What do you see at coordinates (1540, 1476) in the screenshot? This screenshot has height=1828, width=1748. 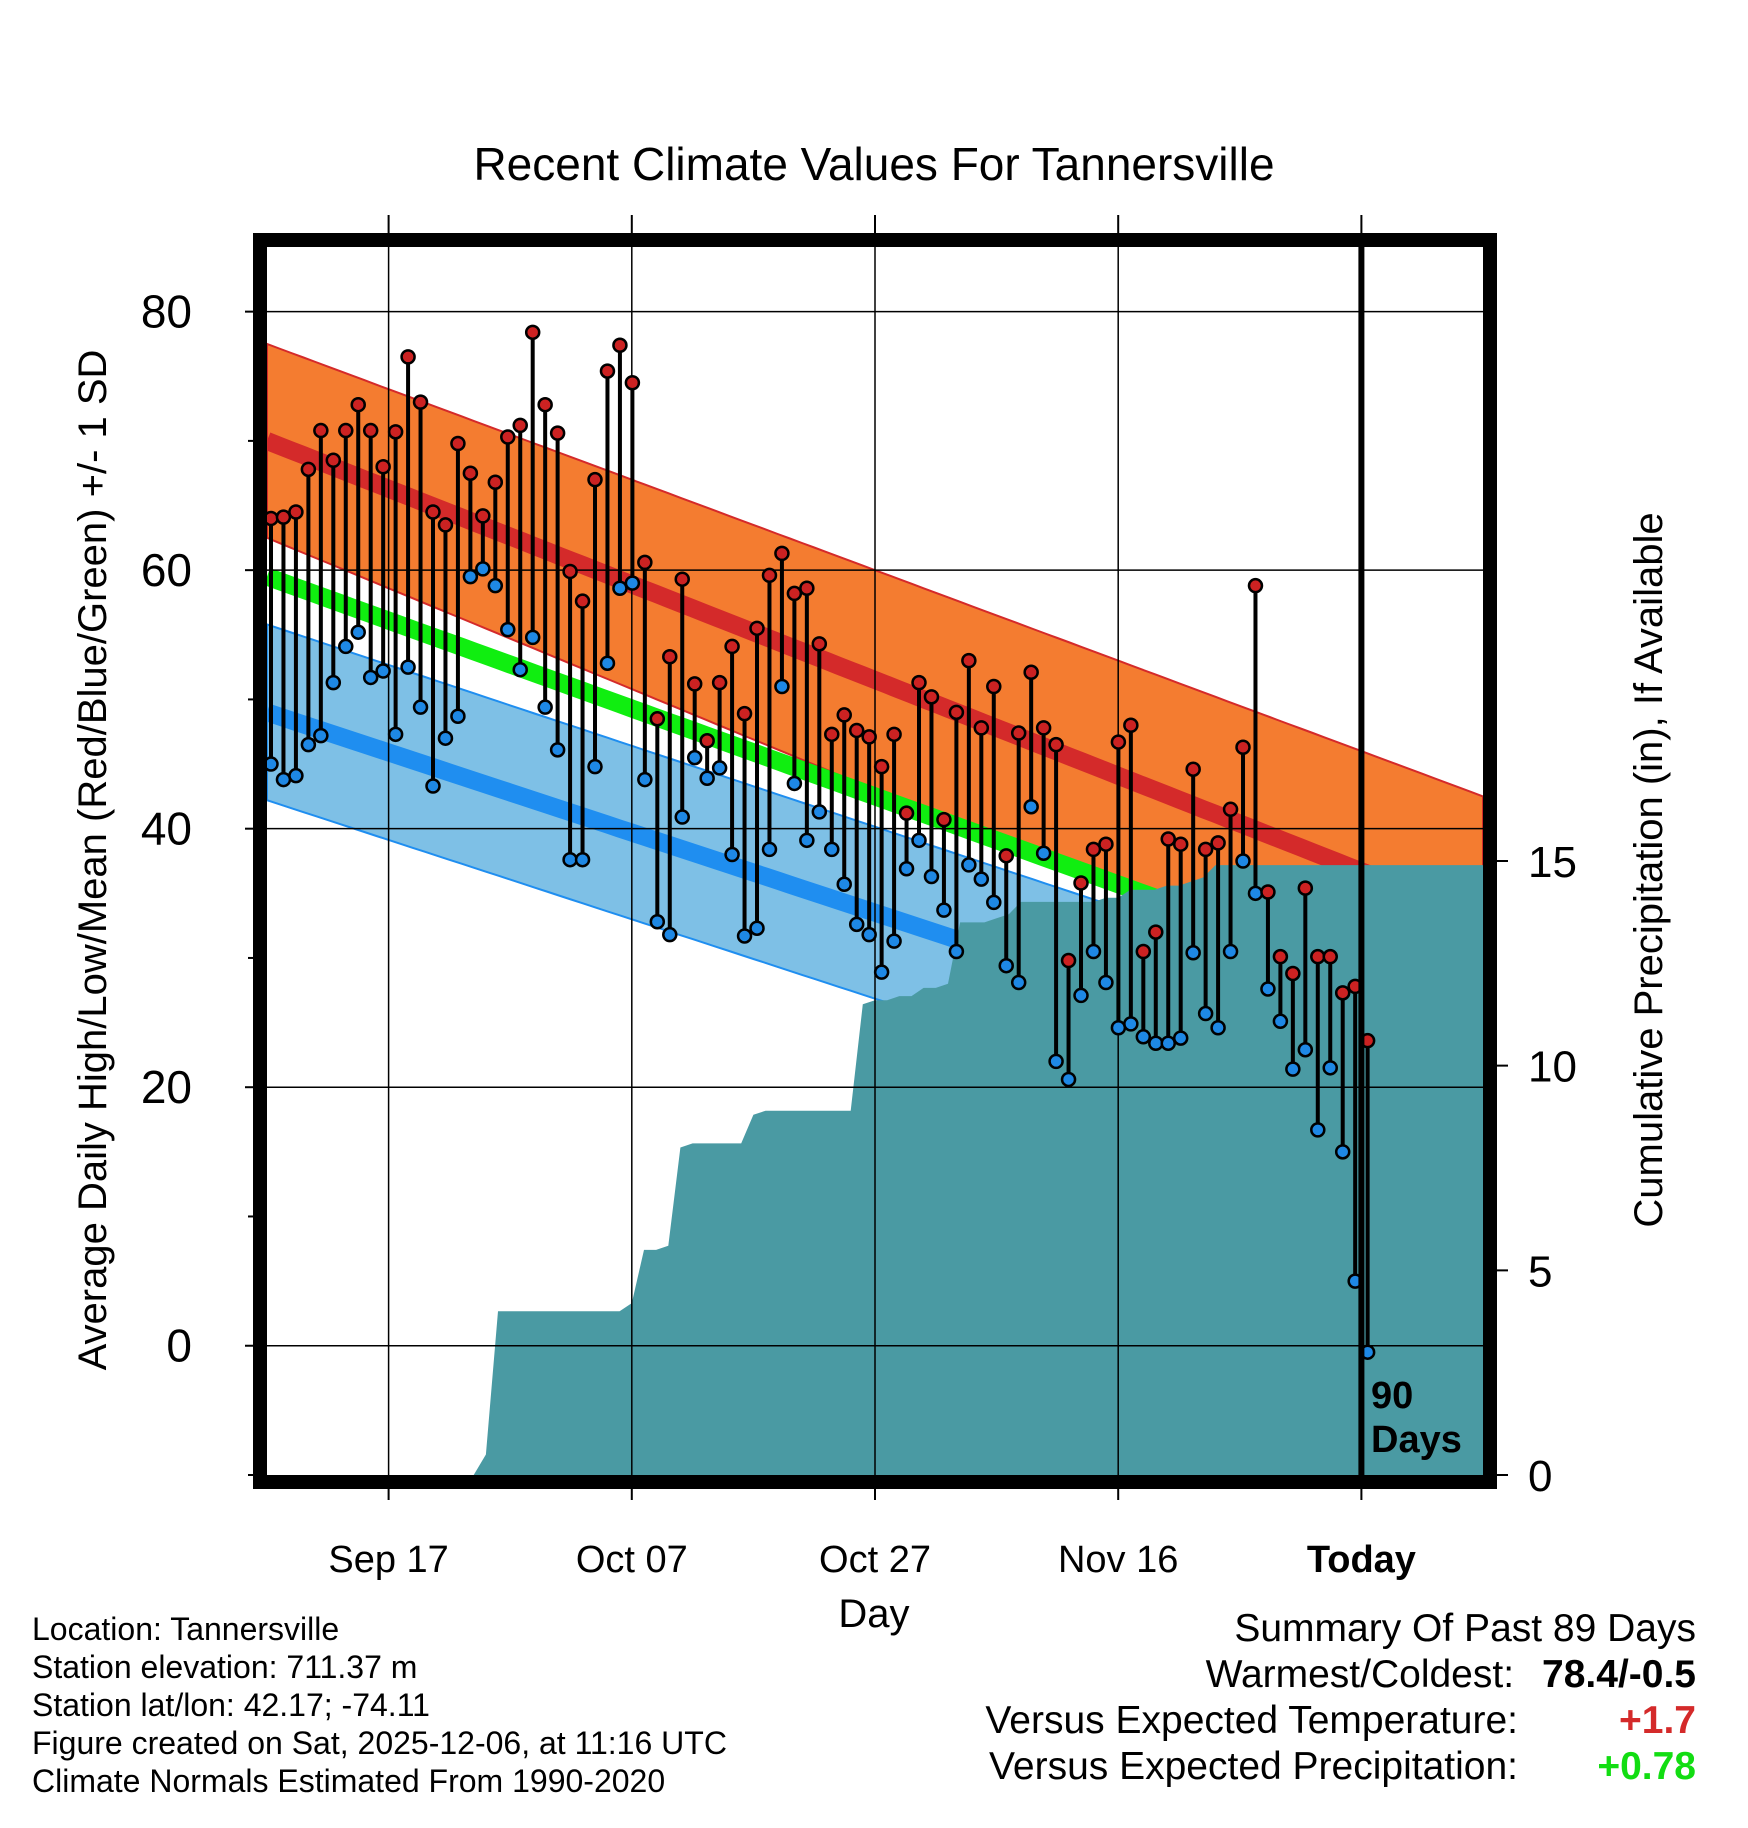 I see `y2-tick-label: 0` at bounding box center [1540, 1476].